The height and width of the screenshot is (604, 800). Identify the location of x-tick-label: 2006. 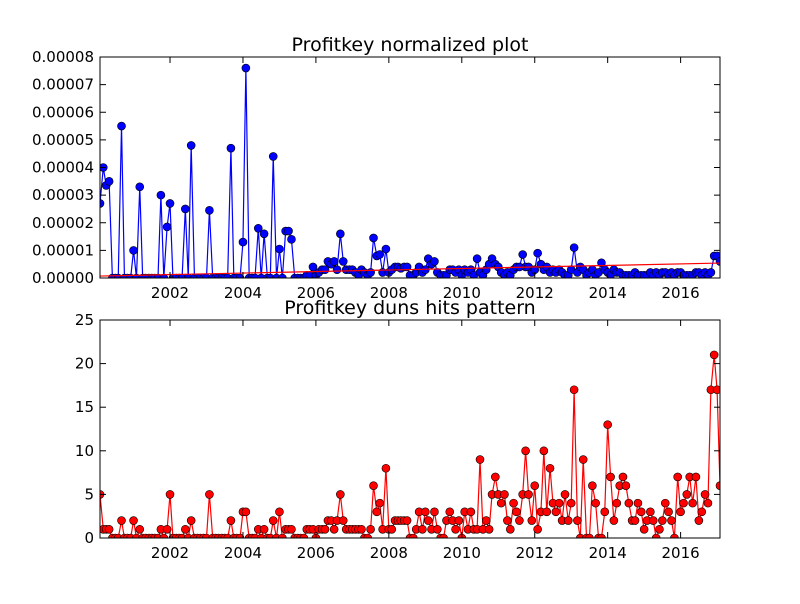
(316, 553).